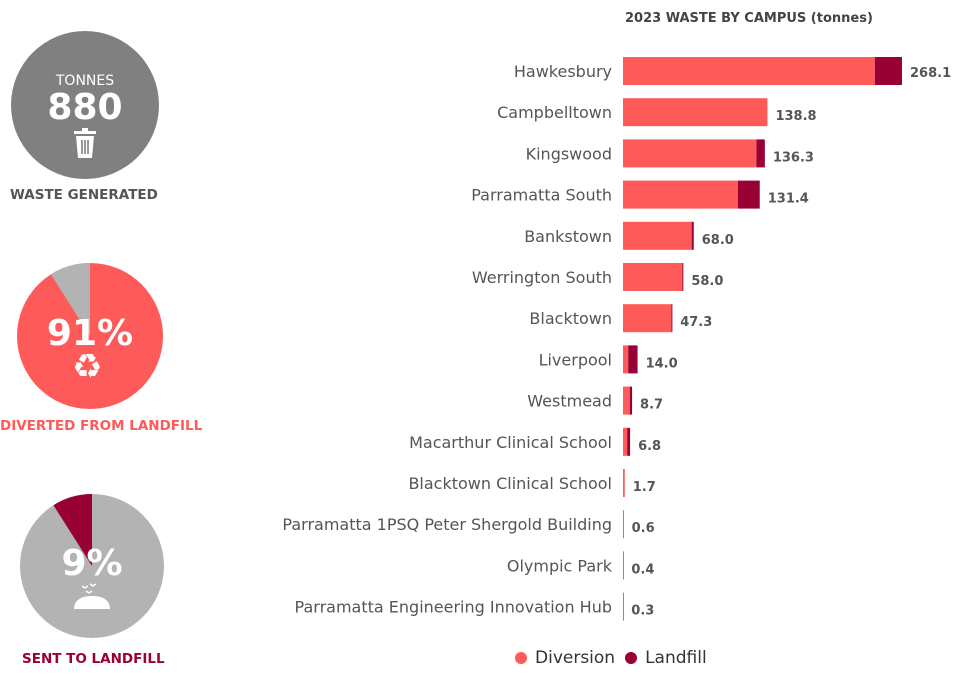 Image resolution: width=956 pixels, height=674 pixels. I want to click on tonnes-unit: TONNES, so click(85, 81).